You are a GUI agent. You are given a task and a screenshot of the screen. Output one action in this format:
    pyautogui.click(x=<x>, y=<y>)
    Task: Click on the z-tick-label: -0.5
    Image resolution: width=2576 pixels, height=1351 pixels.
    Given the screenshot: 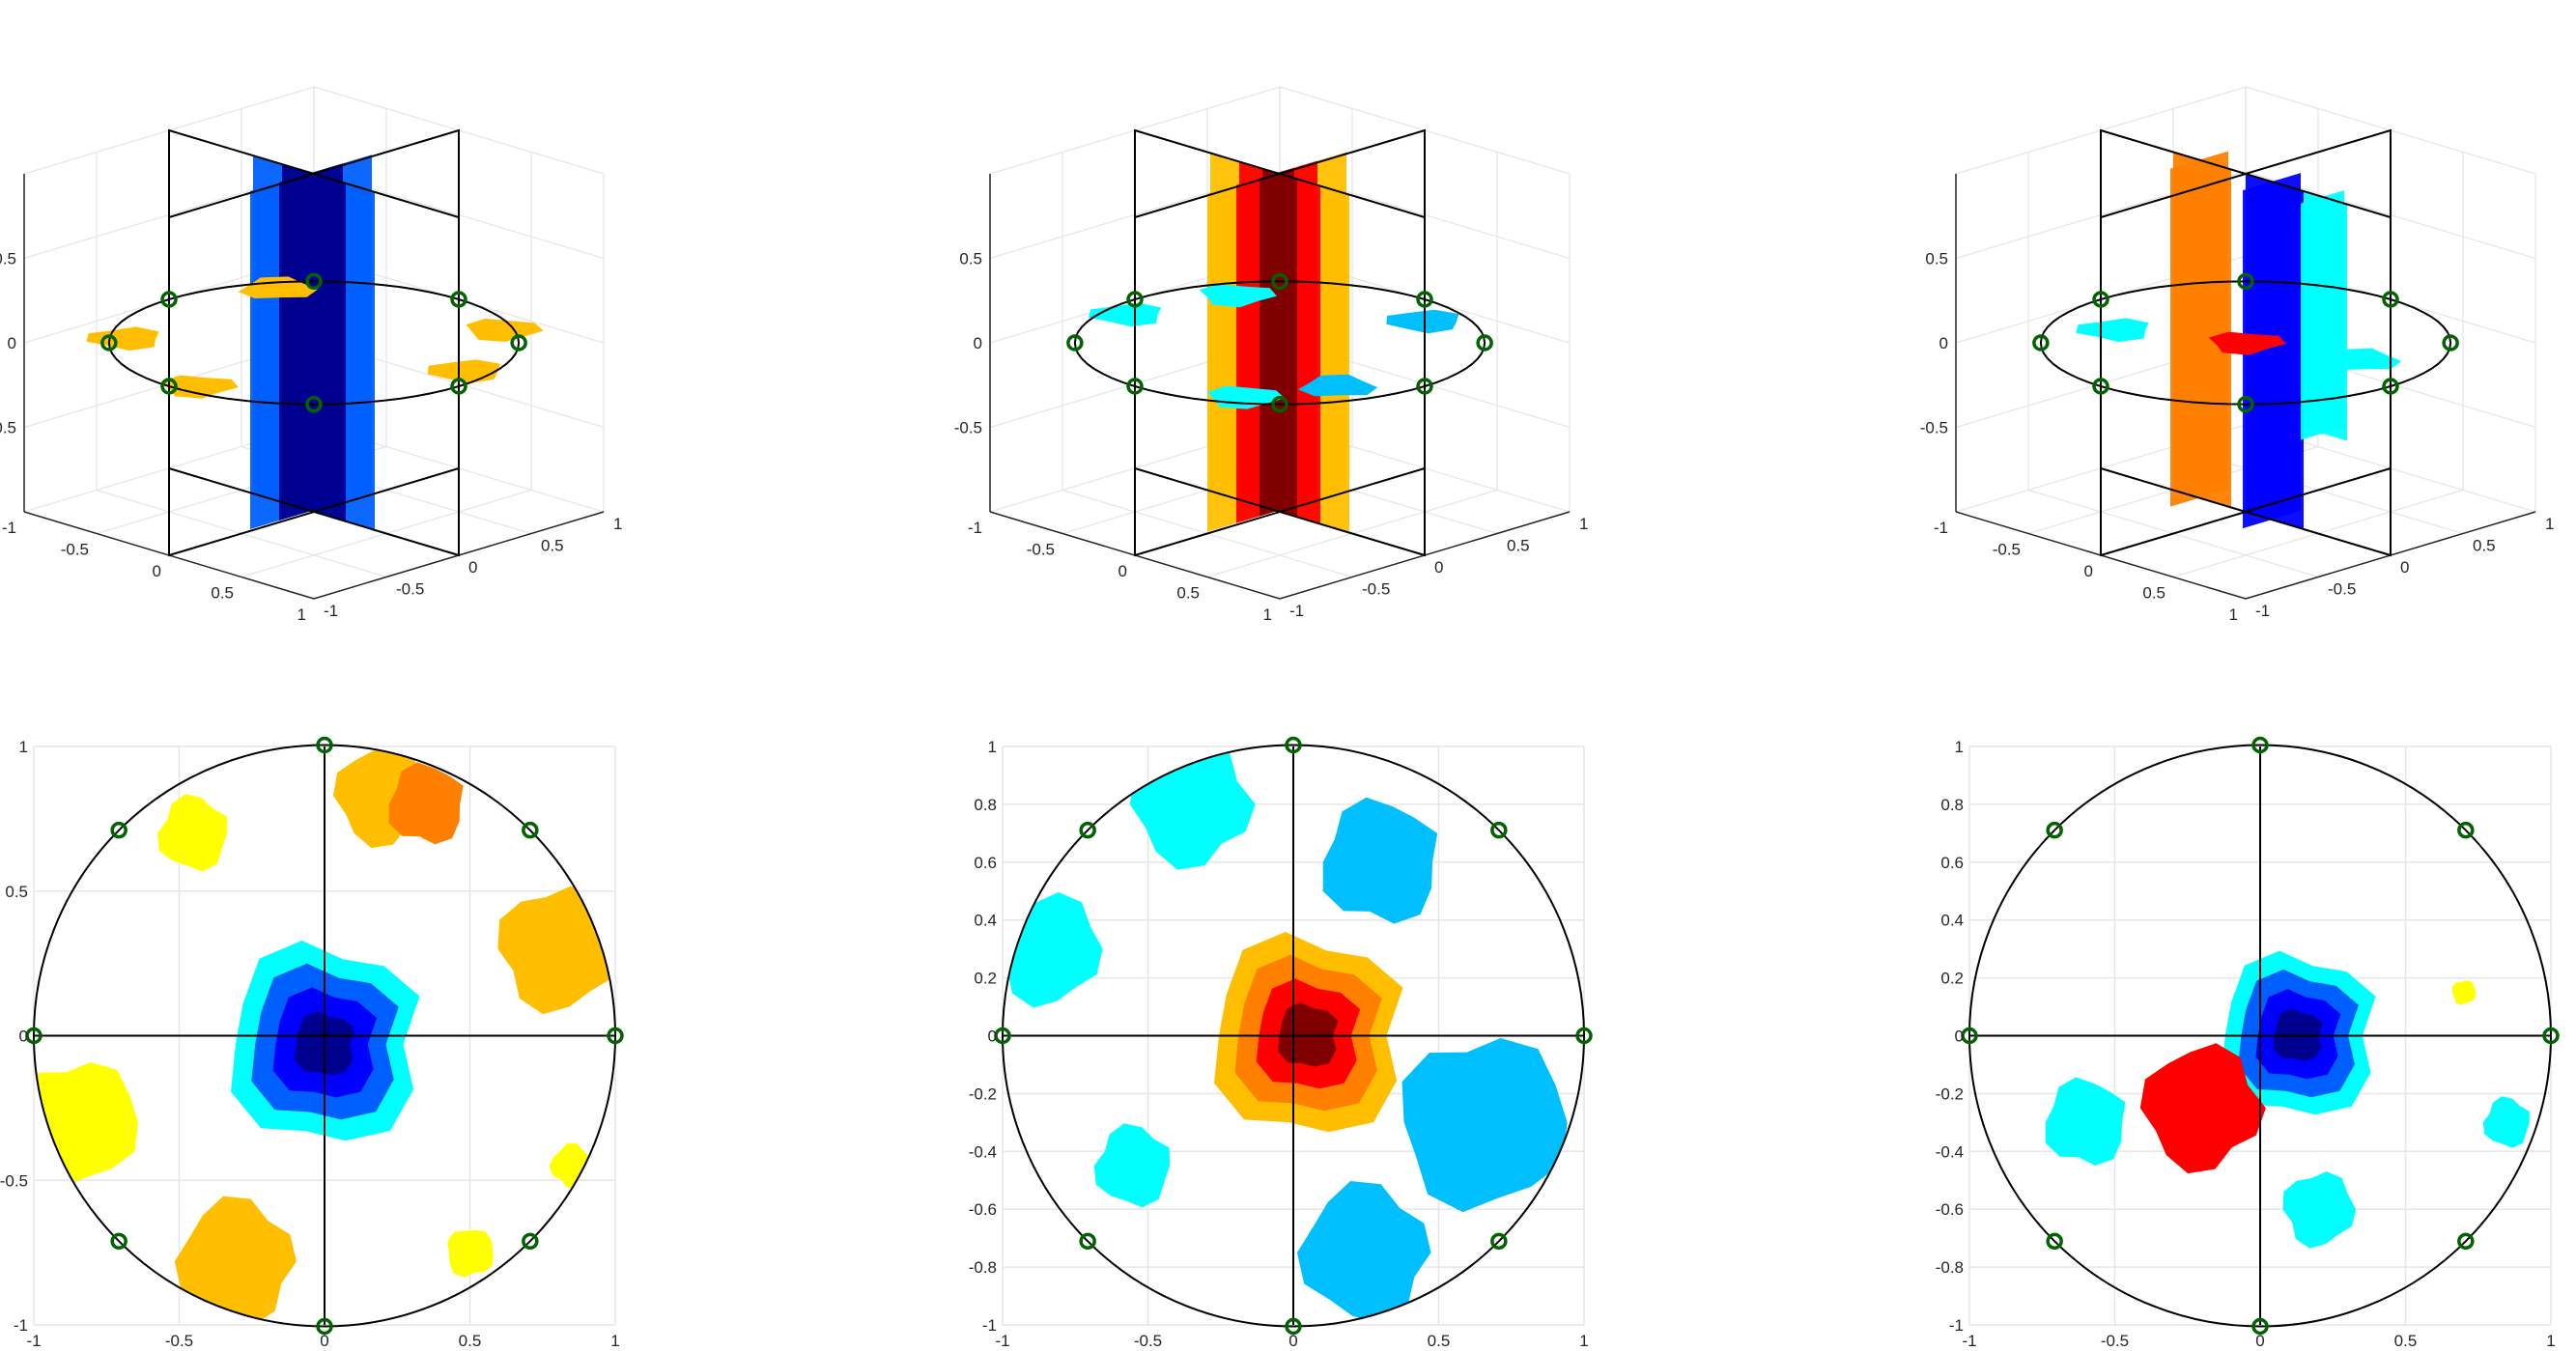 What is the action you would take?
    pyautogui.click(x=1934, y=428)
    